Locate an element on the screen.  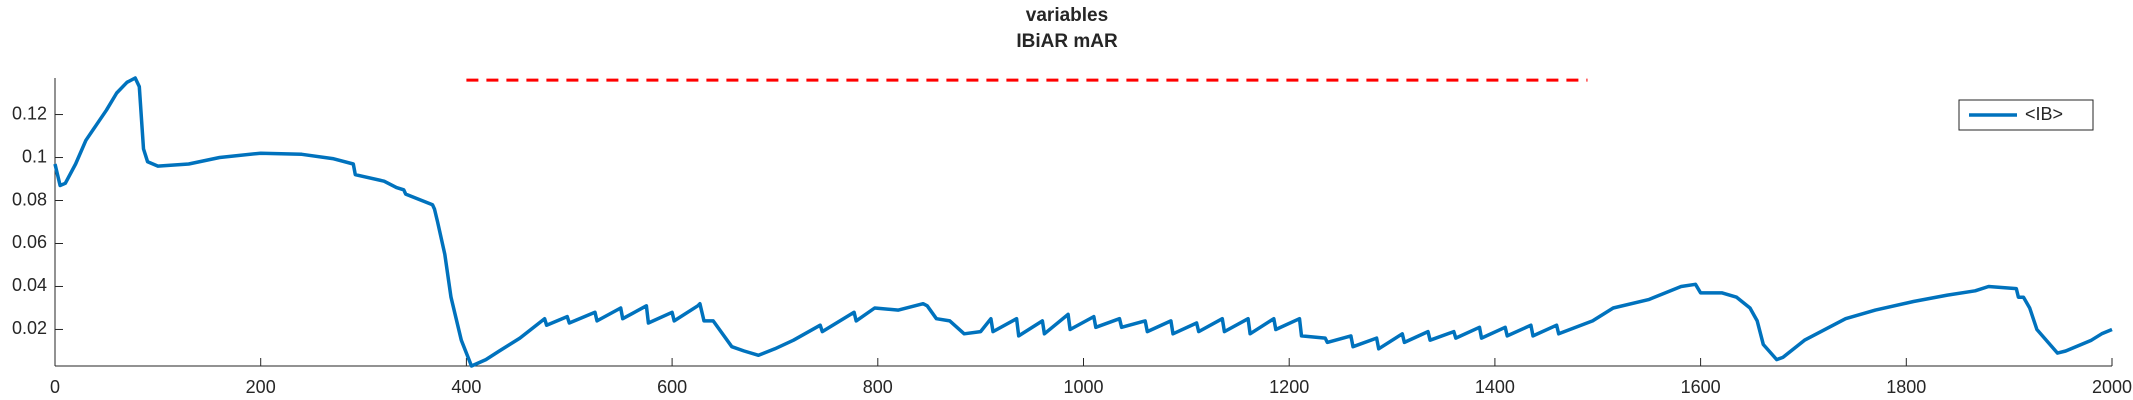
x-tick-label: 2000 is located at coordinates (2112, 387).